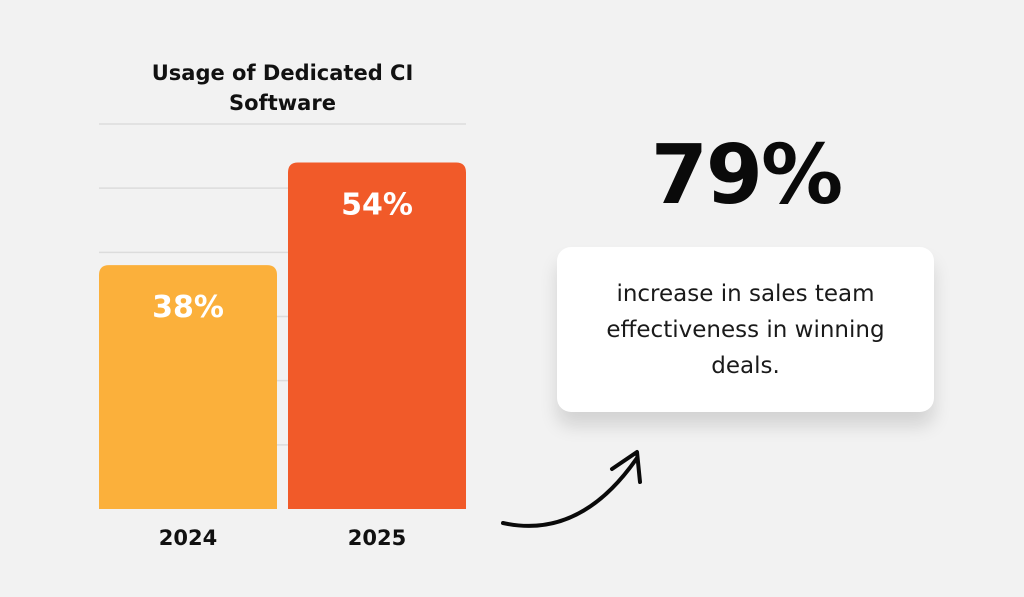  What do you see at coordinates (188, 307) in the screenshot?
I see `data-label: 38%` at bounding box center [188, 307].